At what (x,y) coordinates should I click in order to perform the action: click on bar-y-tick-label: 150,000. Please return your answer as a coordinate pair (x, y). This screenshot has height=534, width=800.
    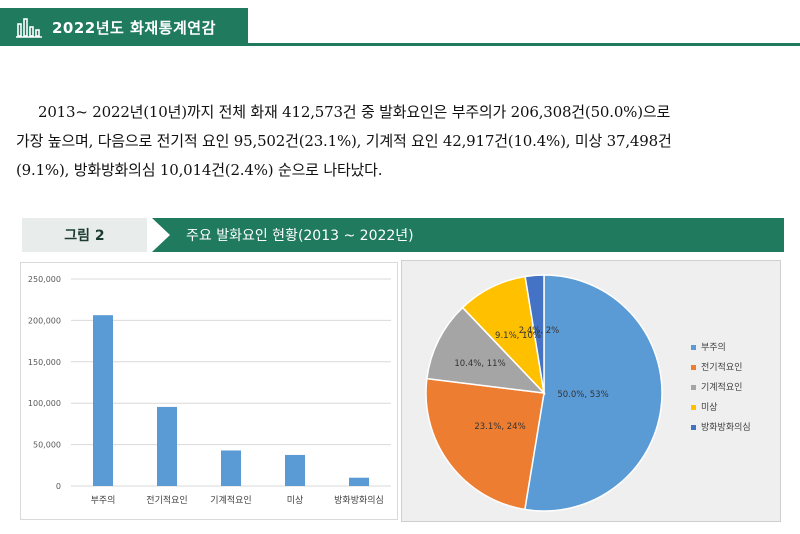
    Looking at the image, I should click on (44, 362).